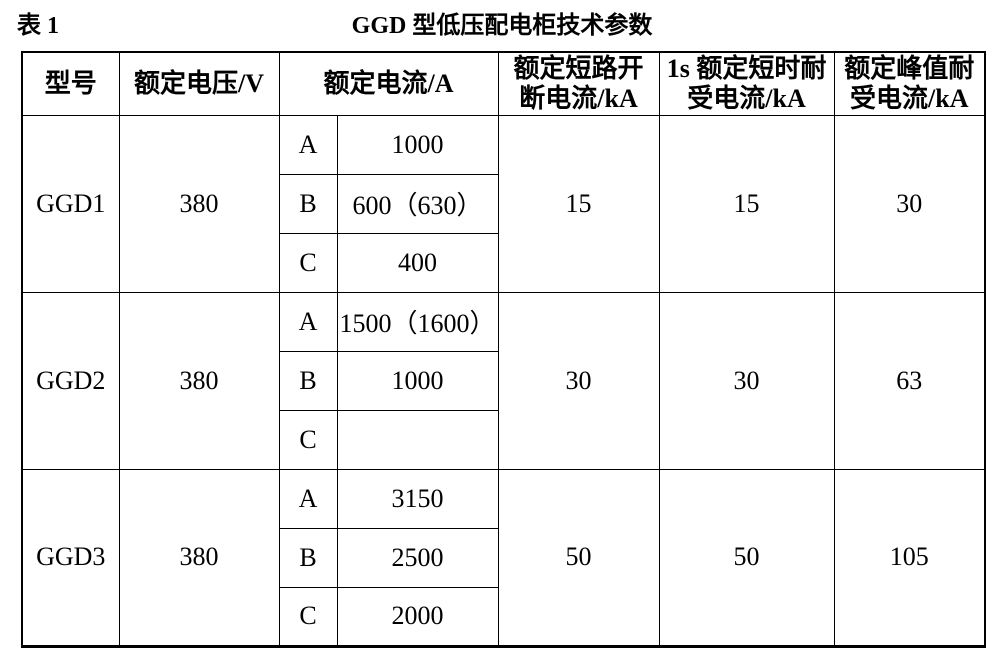  What do you see at coordinates (70, 380) in the screenshot?
I see `model-cell: GGD2` at bounding box center [70, 380].